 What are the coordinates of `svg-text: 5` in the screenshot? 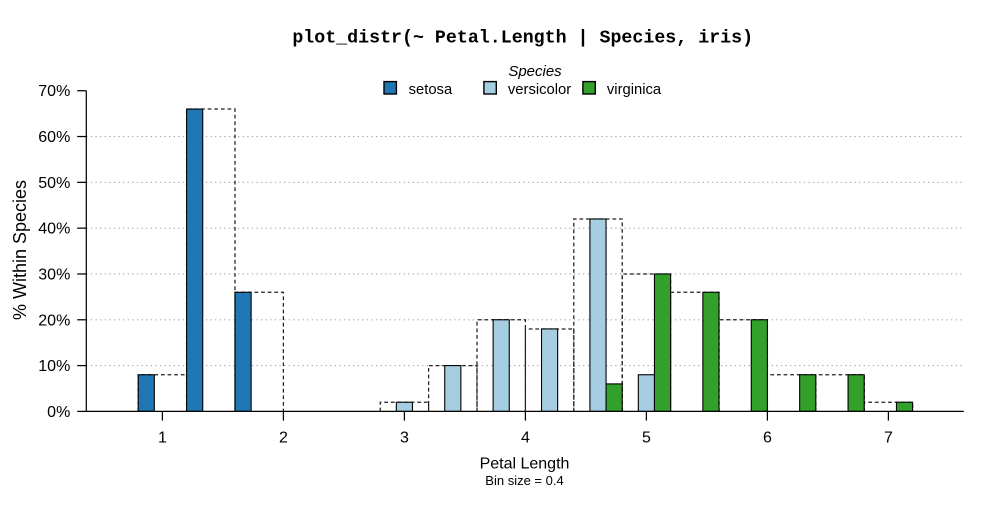 It's located at (646, 438).